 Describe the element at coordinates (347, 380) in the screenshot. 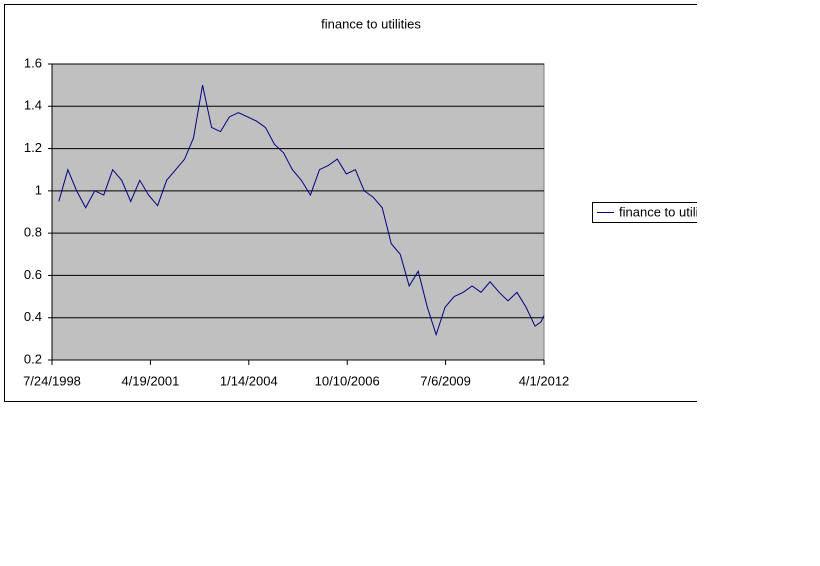

I see `x-tick-label: 10/10/2006` at that location.